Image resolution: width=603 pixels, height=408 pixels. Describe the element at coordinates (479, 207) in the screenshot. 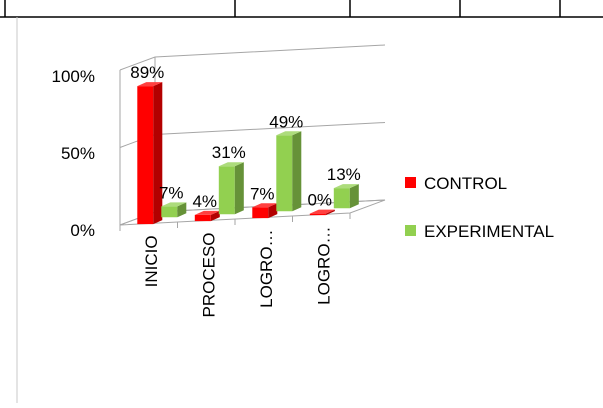

I see `legend: CONTROL EXPERIMENTAL` at that location.